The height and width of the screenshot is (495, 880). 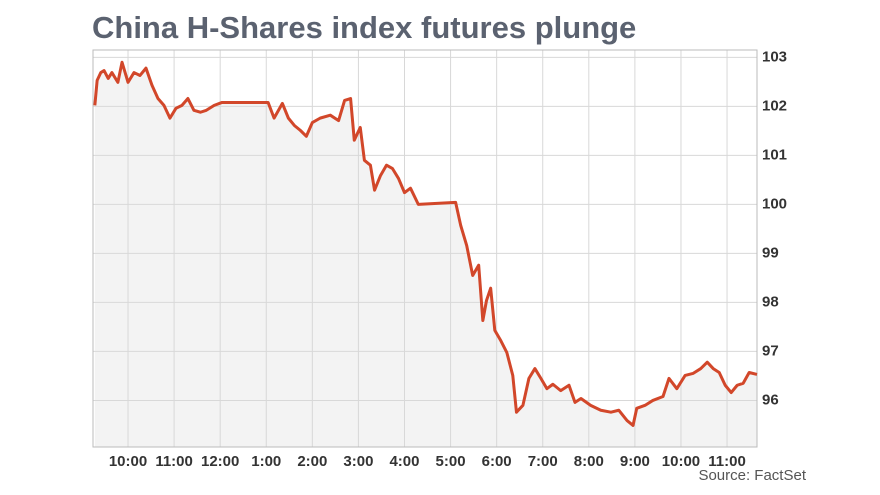 What do you see at coordinates (774, 203) in the screenshot?
I see `y-tick-label: 100` at bounding box center [774, 203].